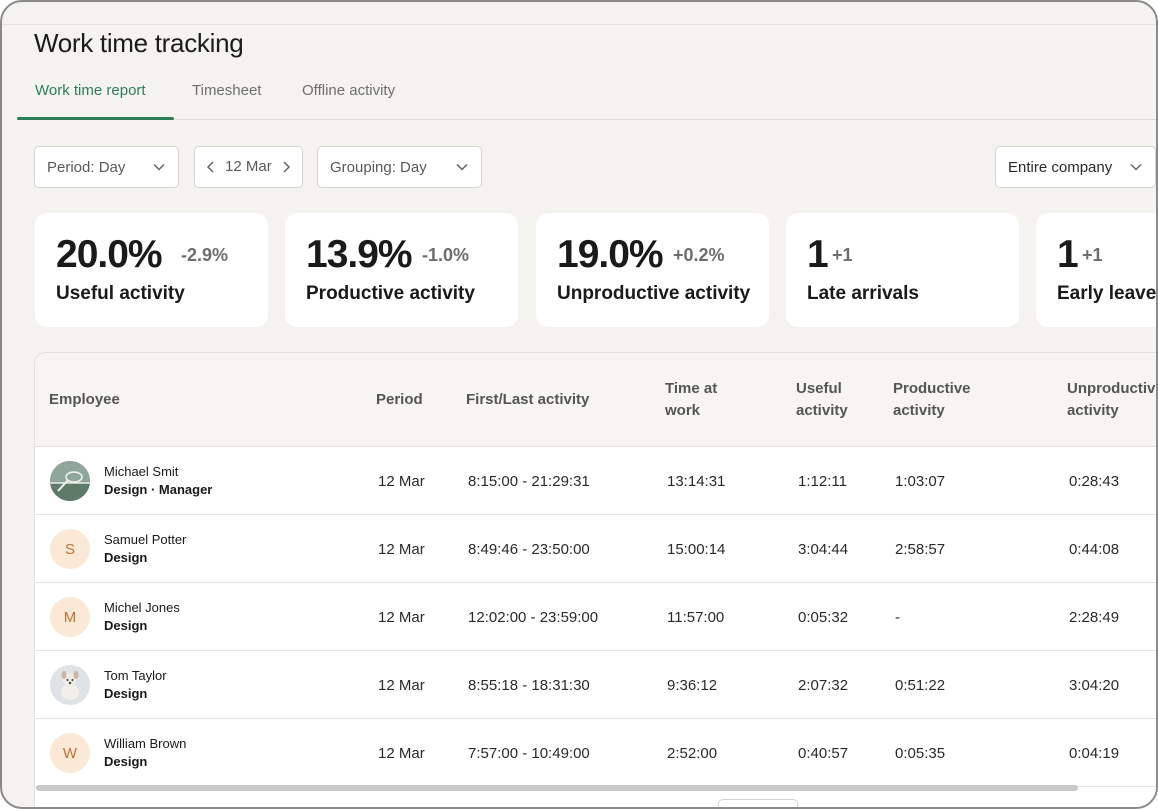 The image size is (1158, 809). What do you see at coordinates (823, 685) in the screenshot?
I see `cell-useful: 2:07:32` at bounding box center [823, 685].